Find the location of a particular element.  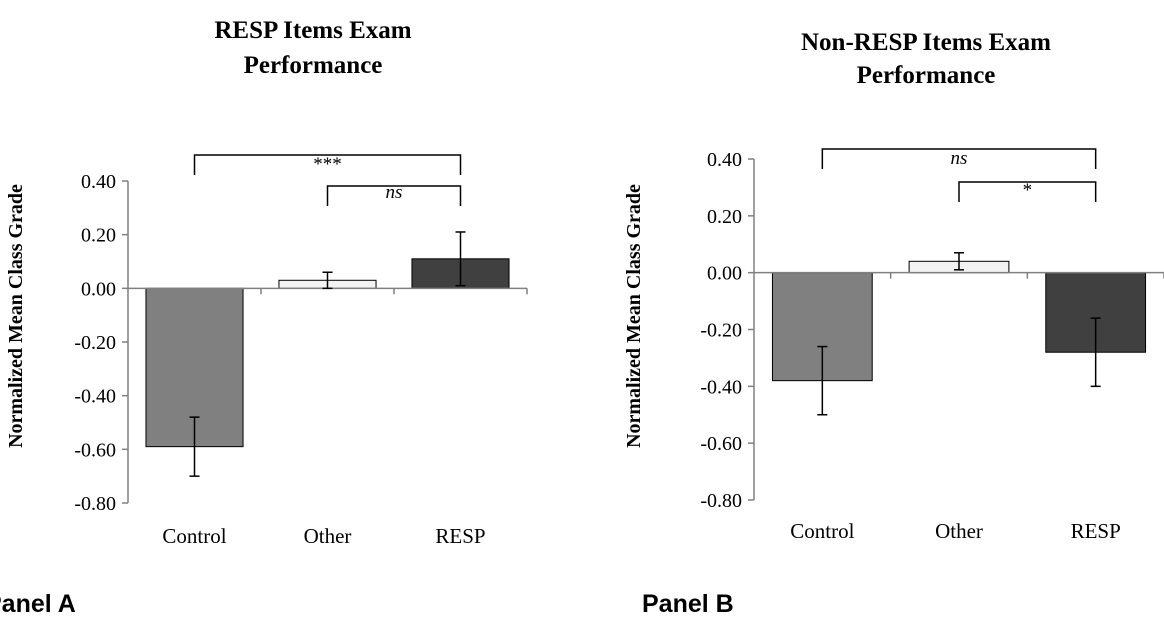

chart-title-line-1: Non-RESP Items Exam is located at coordinates (926, 42).